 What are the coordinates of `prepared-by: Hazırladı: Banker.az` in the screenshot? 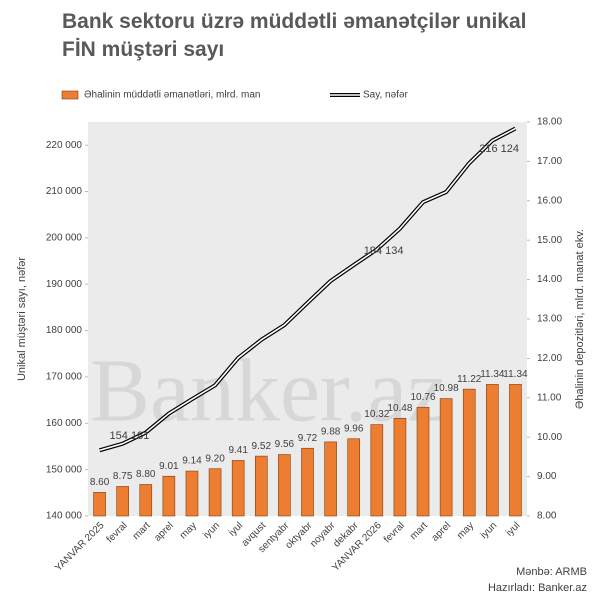 It's located at (537, 588).